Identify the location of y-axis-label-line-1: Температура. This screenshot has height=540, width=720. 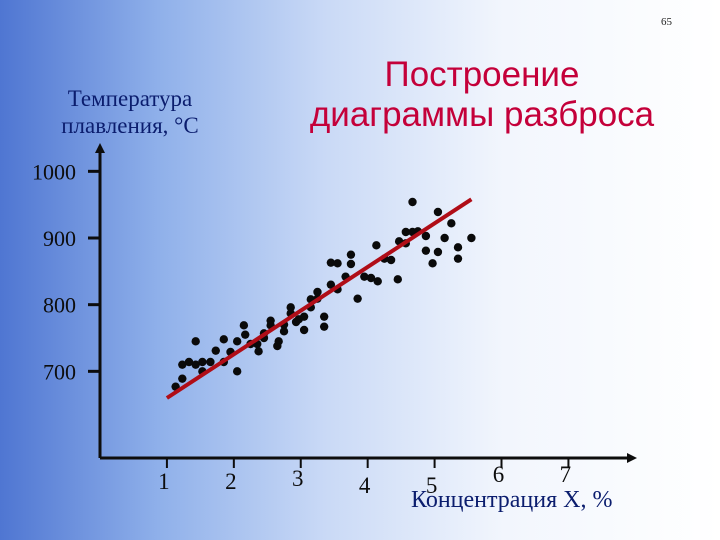
(130, 98).